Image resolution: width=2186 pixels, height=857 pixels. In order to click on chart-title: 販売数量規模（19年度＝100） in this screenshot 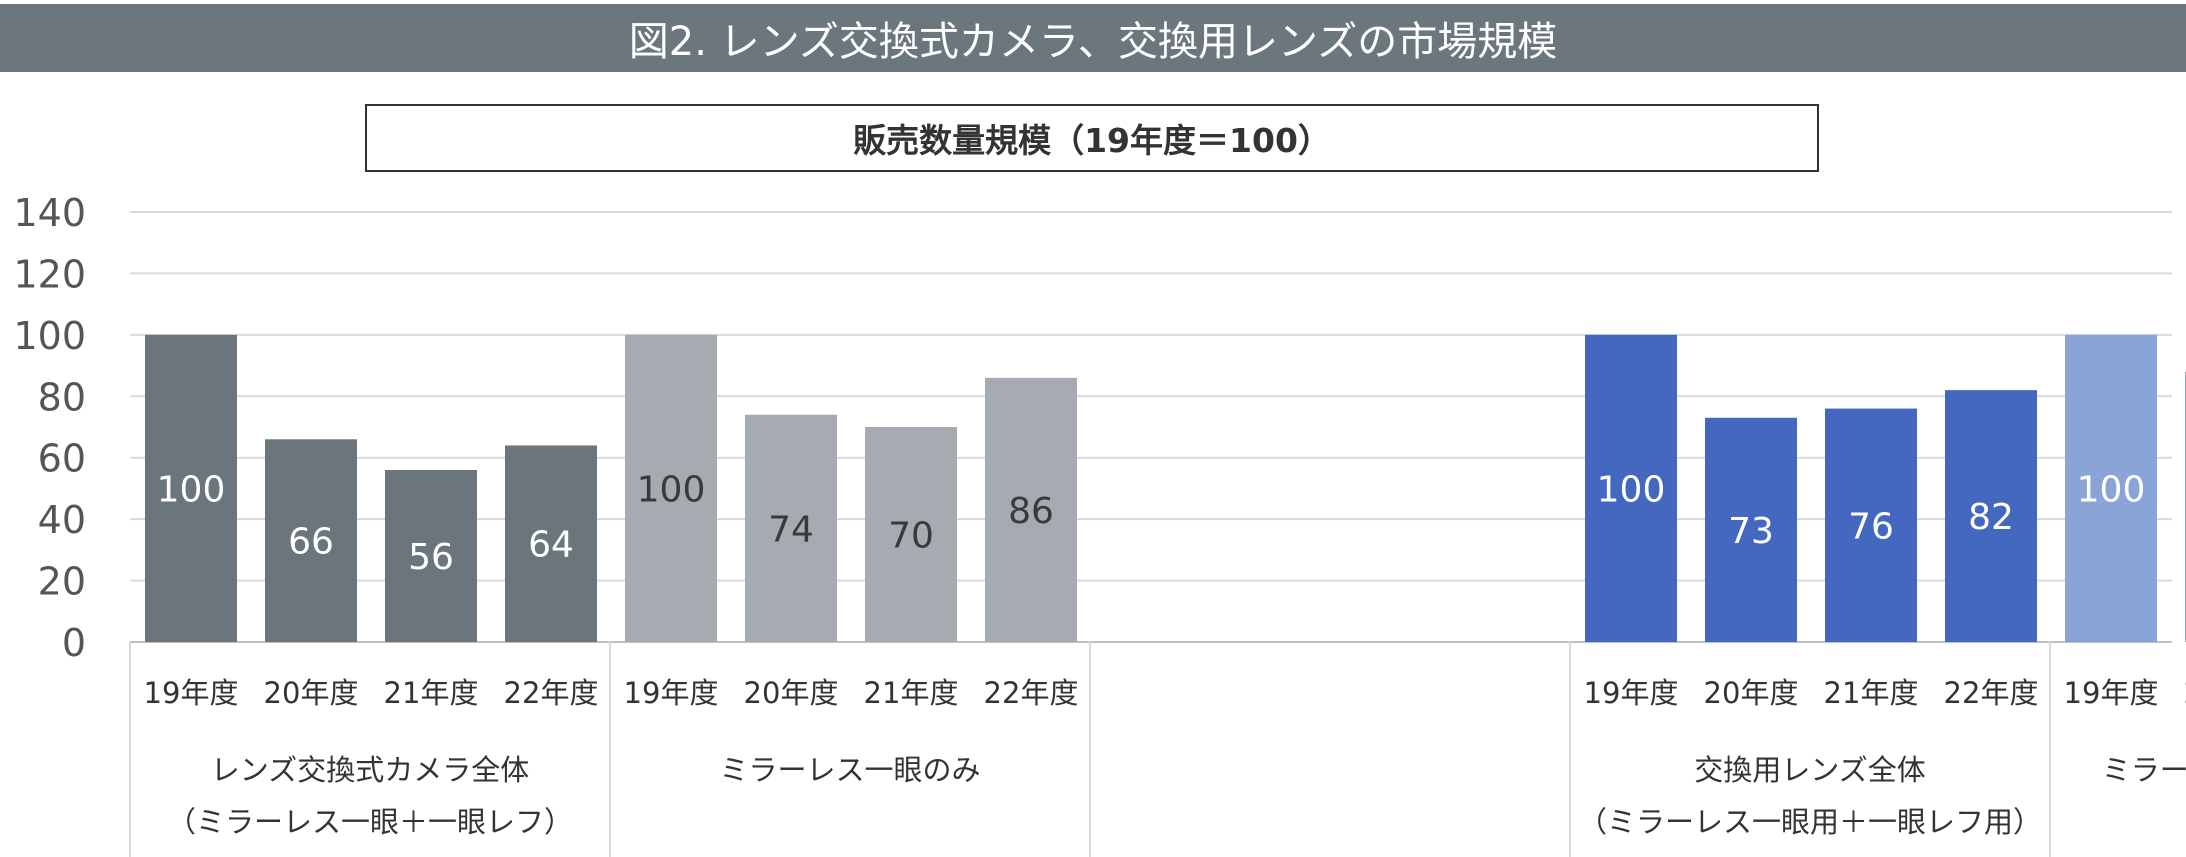, I will do `click(1092, 138)`.